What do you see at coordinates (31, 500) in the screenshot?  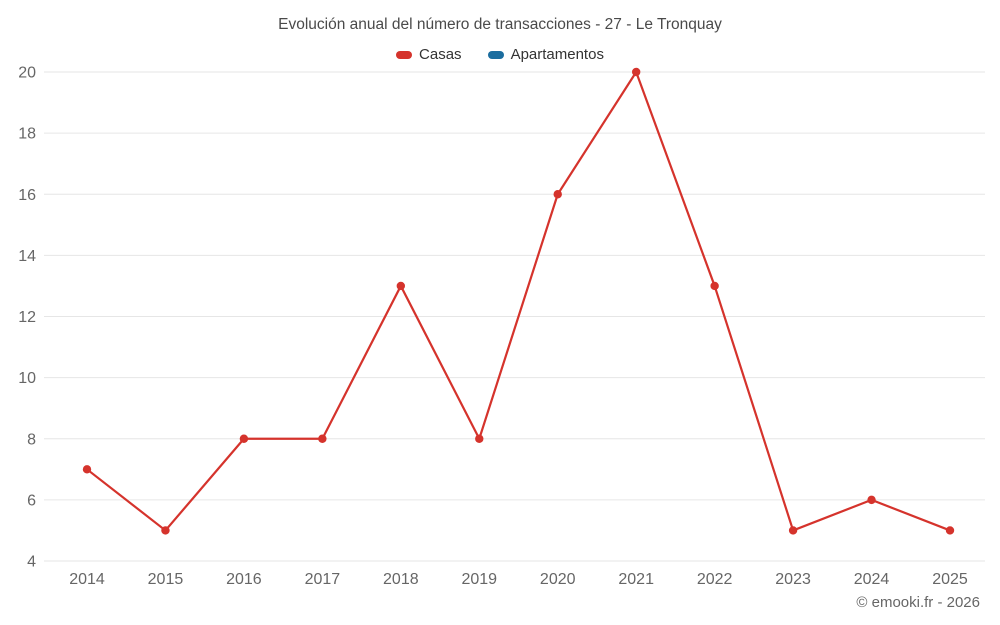 I see `y-axis-tick-label: 6` at bounding box center [31, 500].